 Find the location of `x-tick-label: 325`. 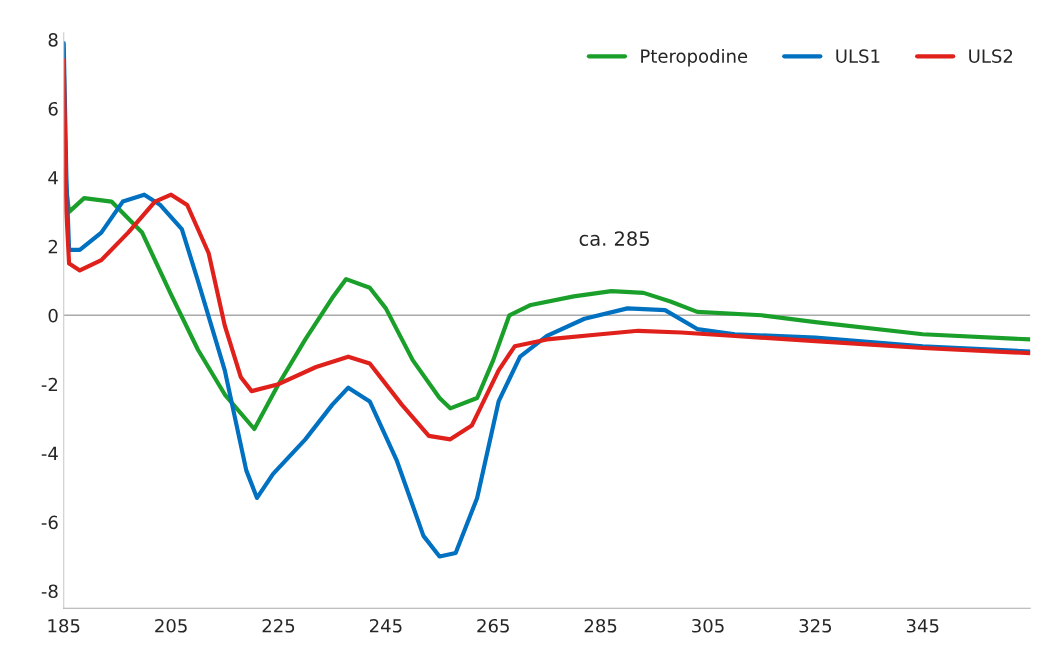

x-tick-label: 325 is located at coordinates (815, 625).